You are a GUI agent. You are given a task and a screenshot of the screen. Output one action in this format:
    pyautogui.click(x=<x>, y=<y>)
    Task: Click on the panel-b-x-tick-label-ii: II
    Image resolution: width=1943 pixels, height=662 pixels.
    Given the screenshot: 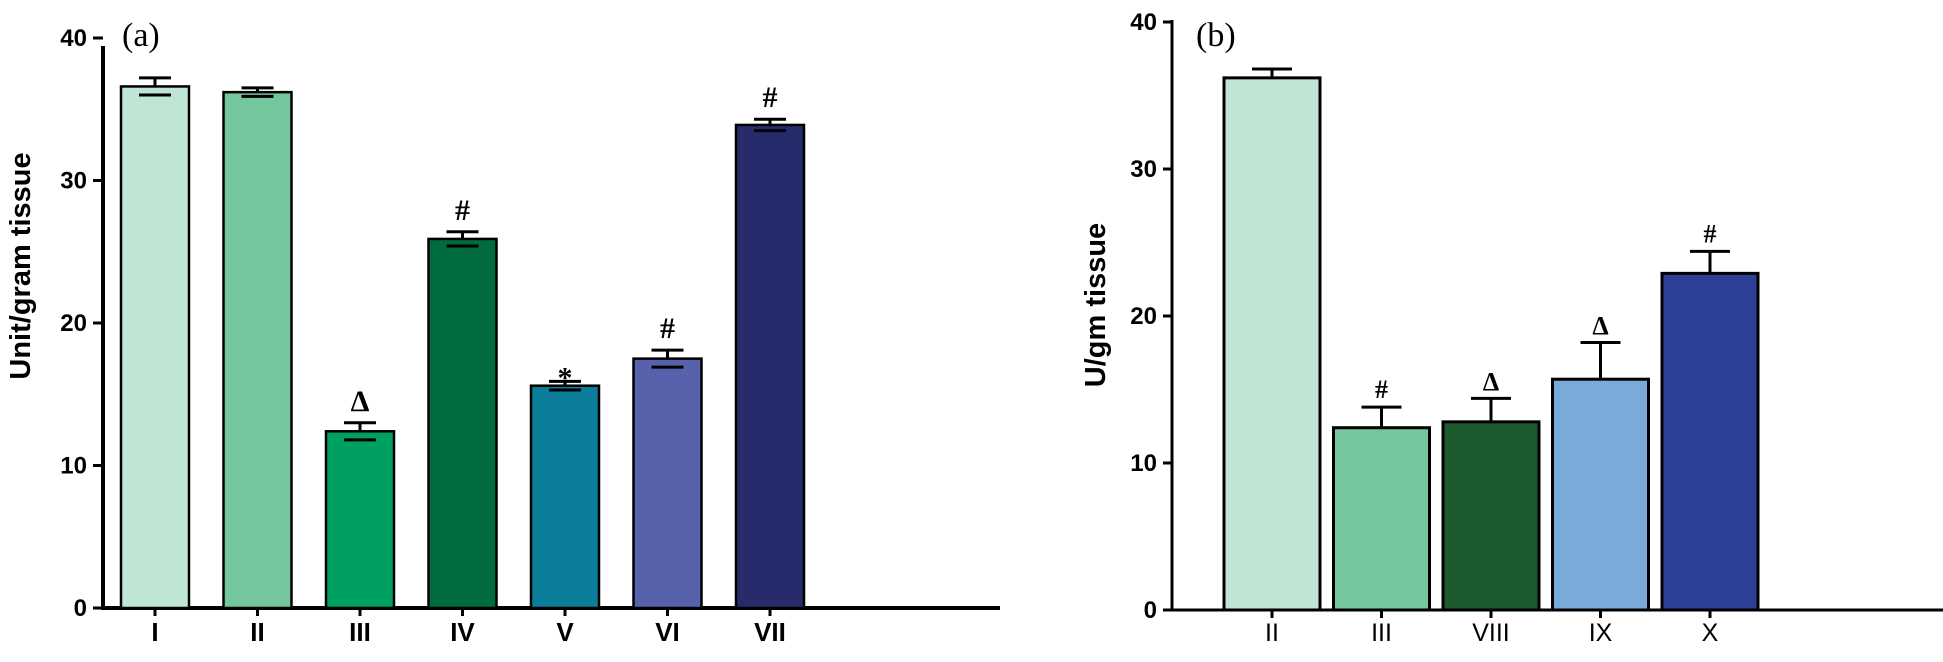 What is the action you would take?
    pyautogui.click(x=1272, y=633)
    